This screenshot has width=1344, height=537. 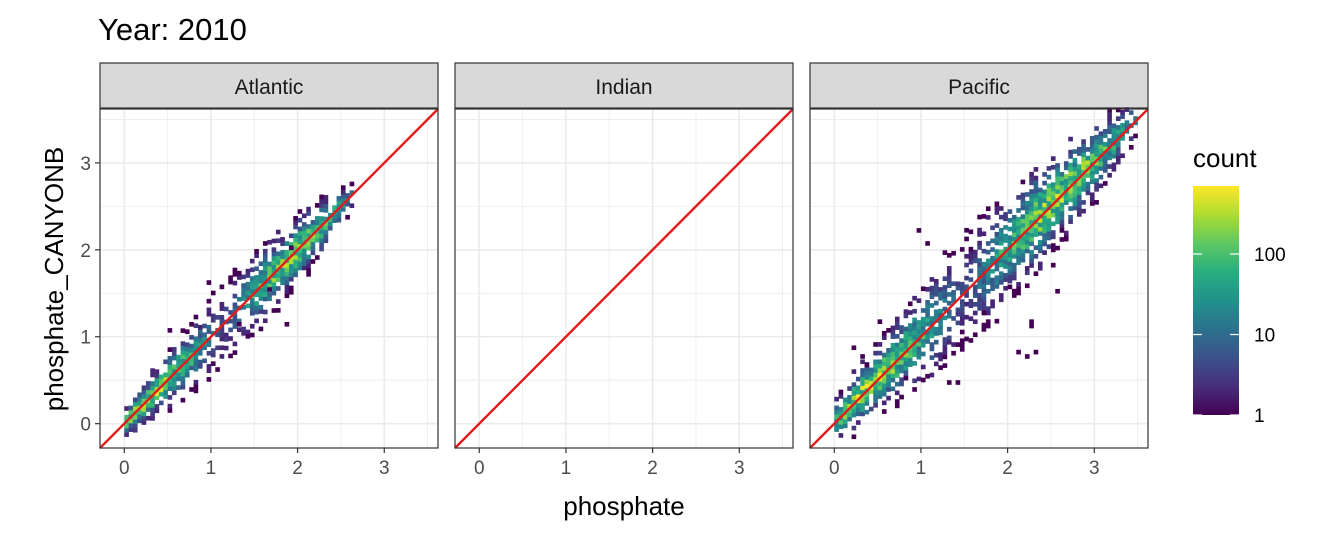 I want to click on strip-label-pacific: Pacific, so click(x=979, y=87).